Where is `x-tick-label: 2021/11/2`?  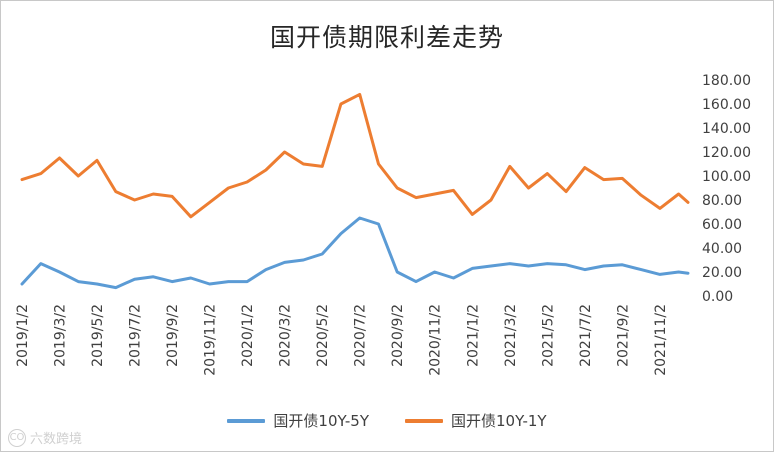
x-tick-label: 2021/11/2 is located at coordinates (661, 340).